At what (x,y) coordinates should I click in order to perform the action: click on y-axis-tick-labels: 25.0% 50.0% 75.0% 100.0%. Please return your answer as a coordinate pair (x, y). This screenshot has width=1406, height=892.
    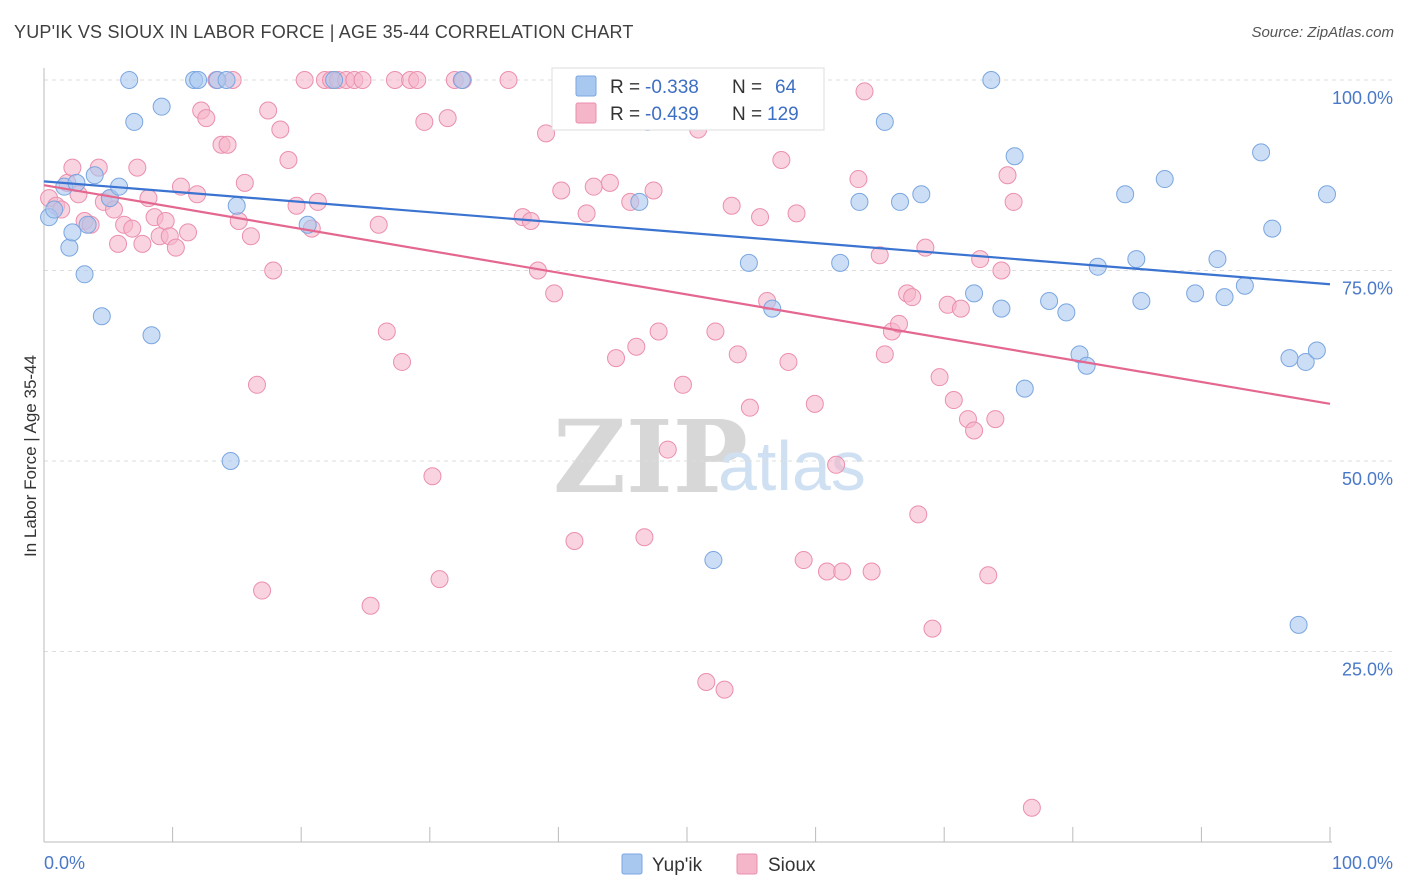
    Looking at the image, I should click on (1362, 384).